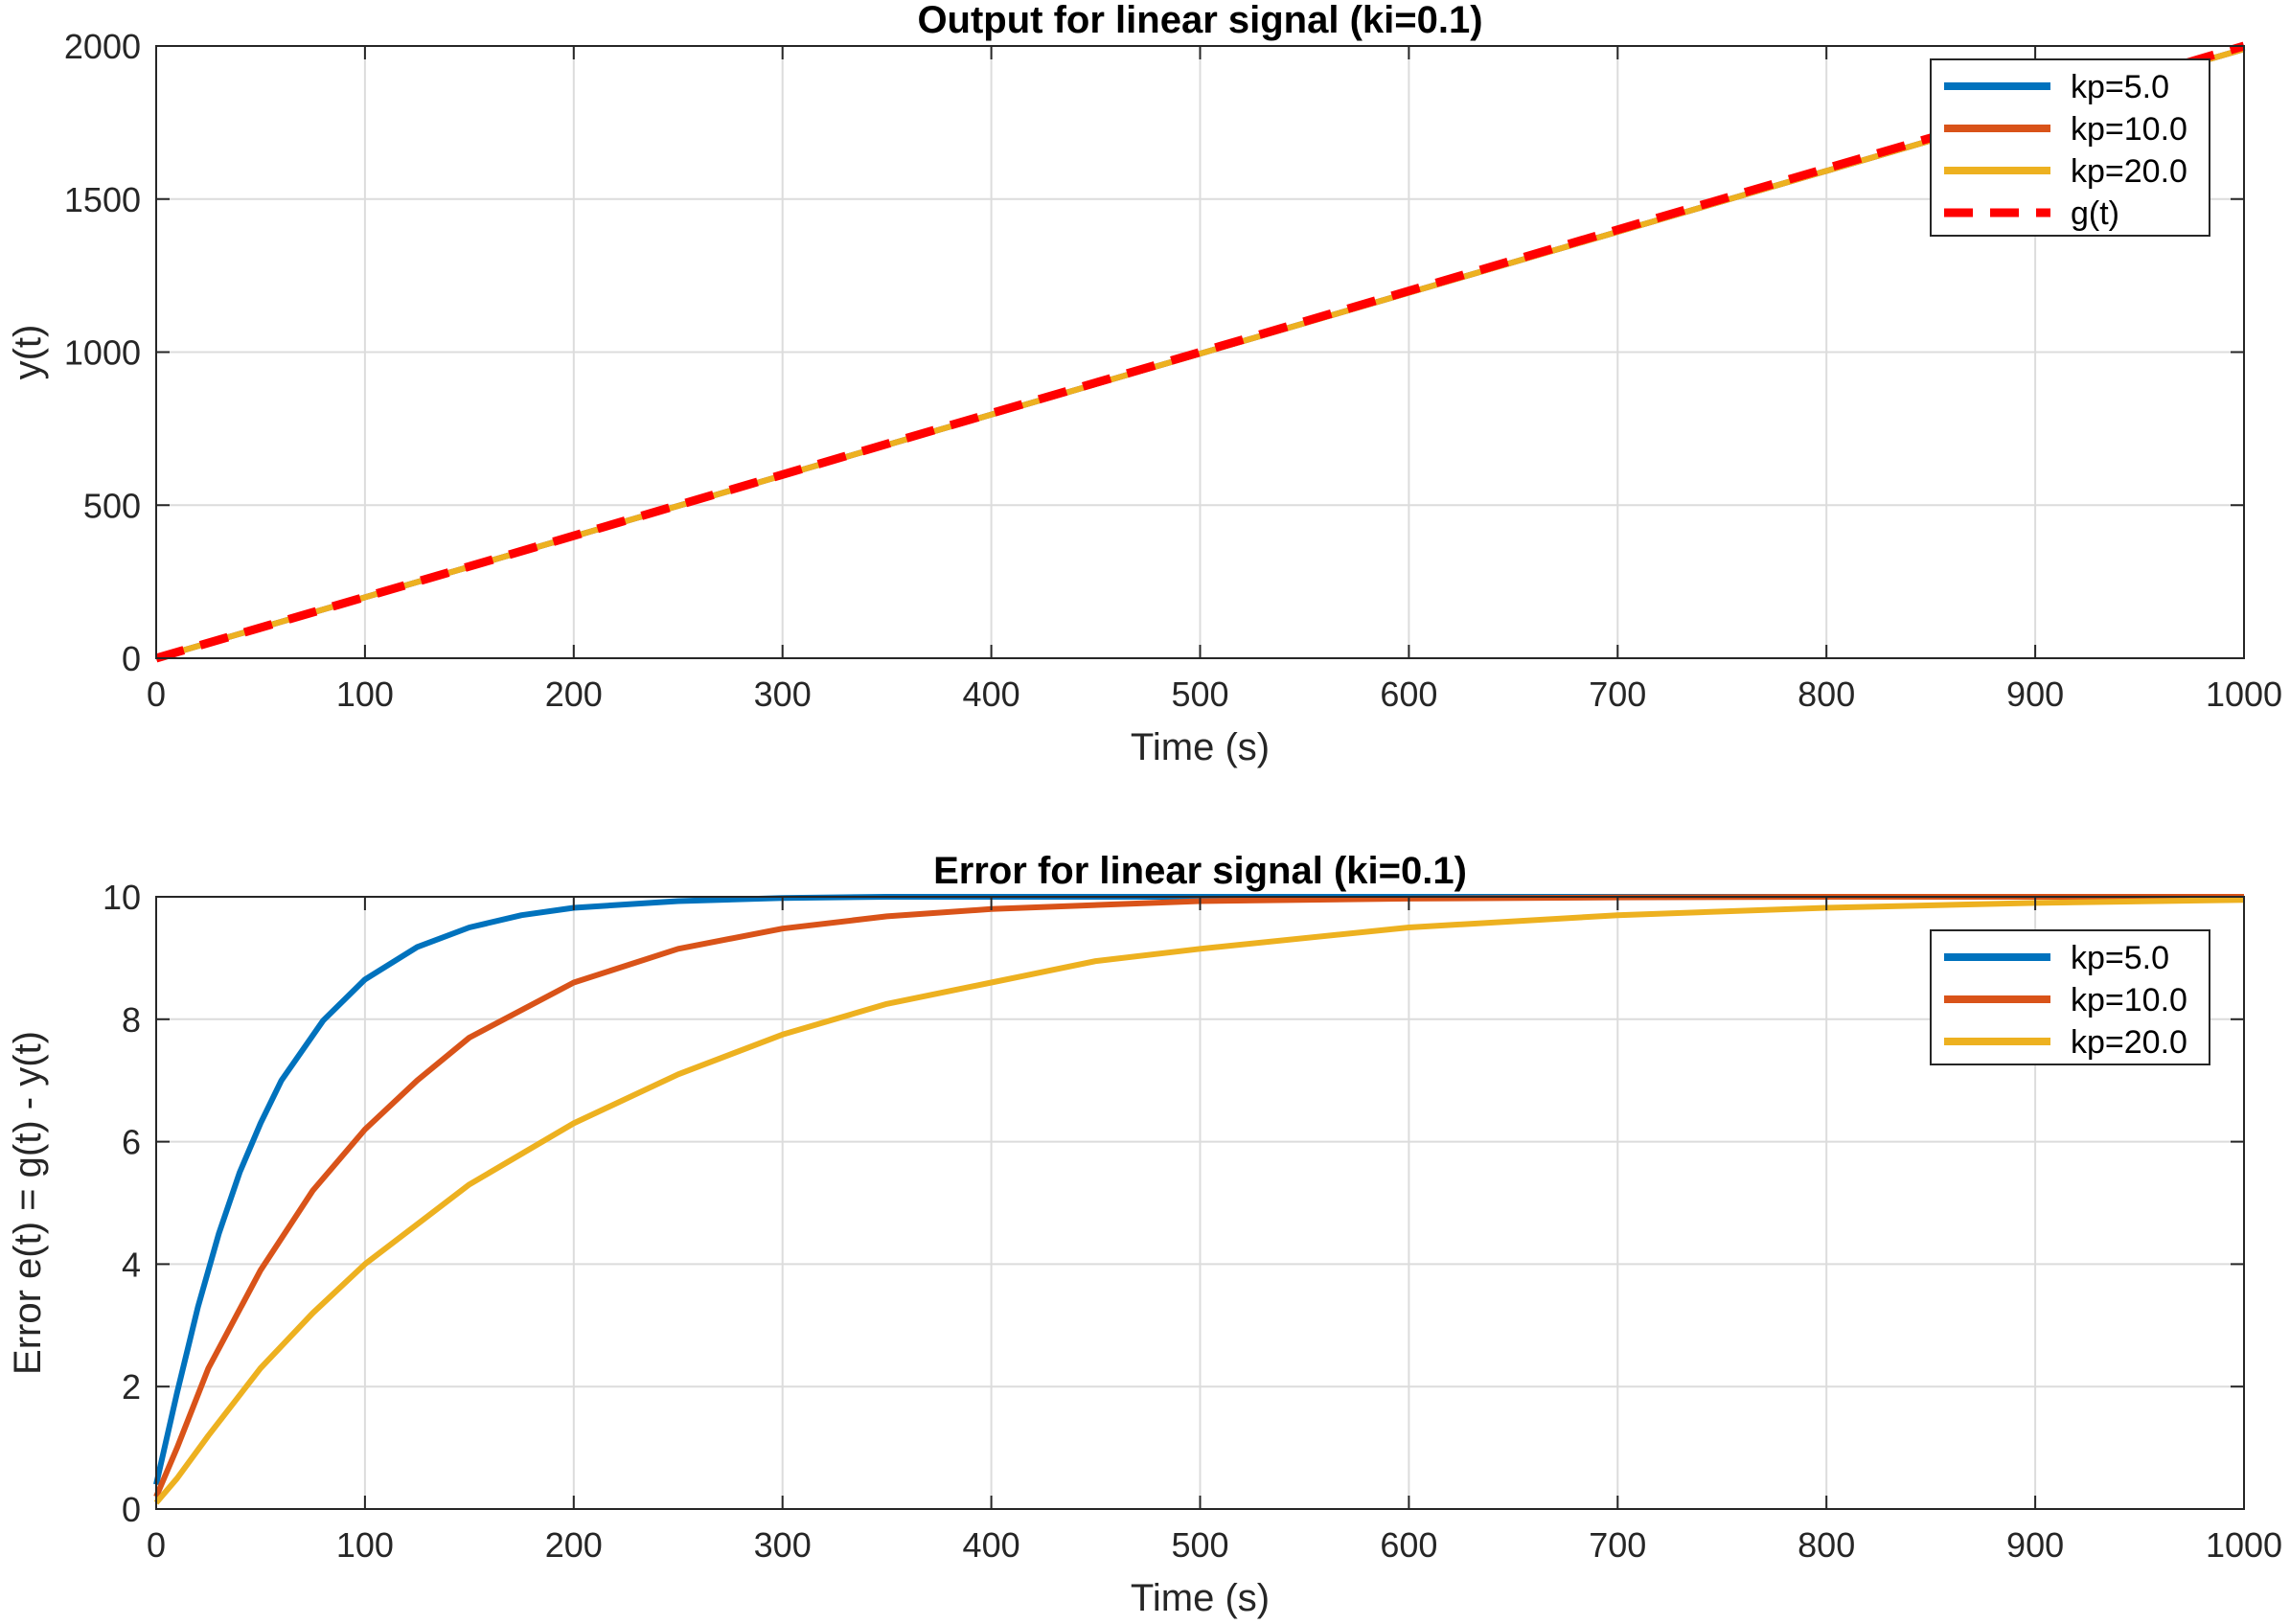  Describe the element at coordinates (103, 46) in the screenshot. I see `output-y-tick-label: 2000` at that location.